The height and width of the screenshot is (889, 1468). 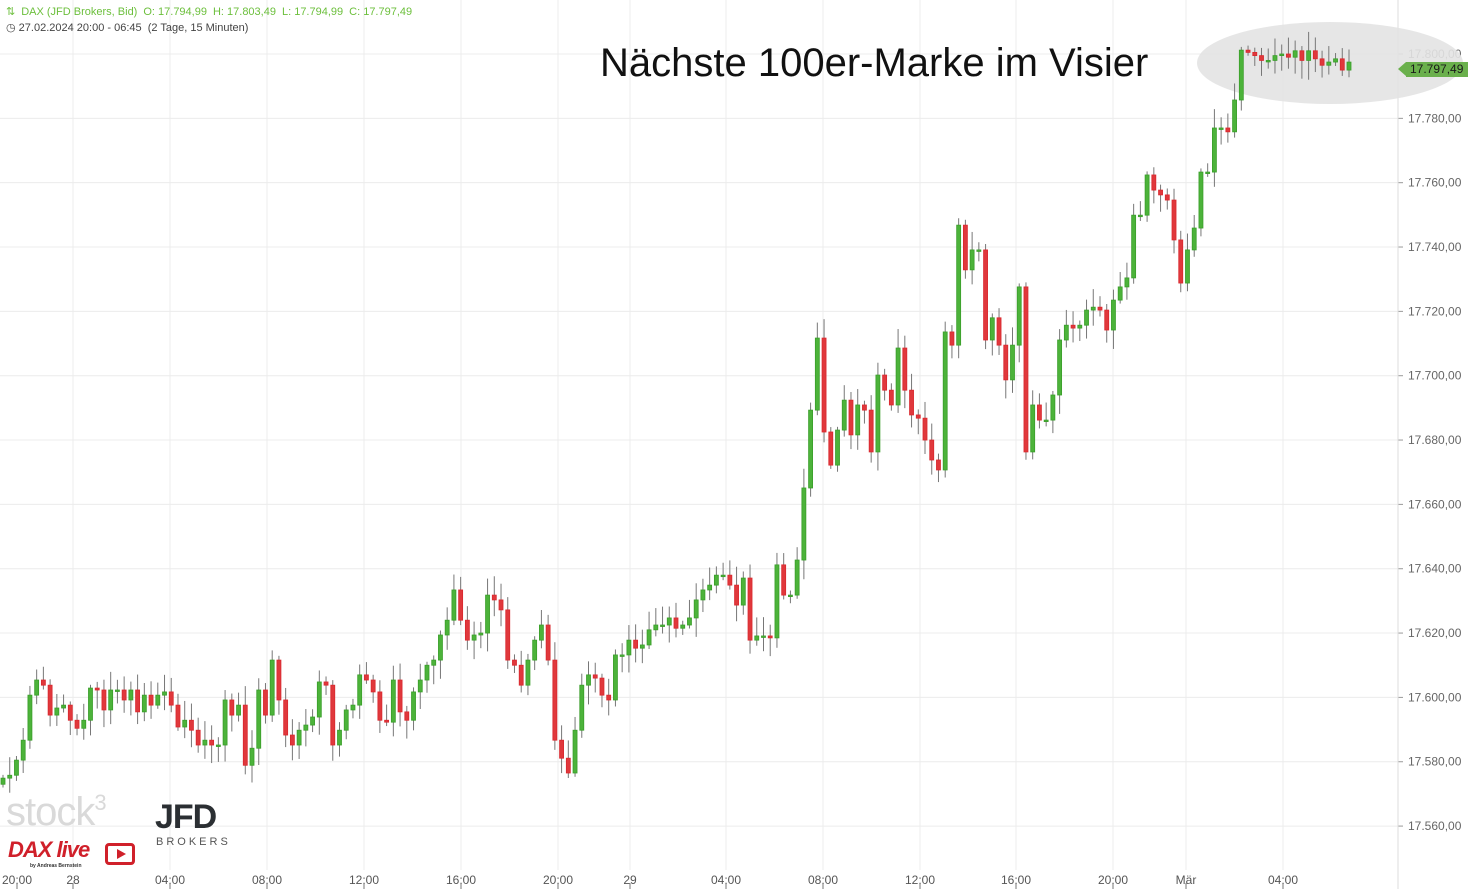 What do you see at coordinates (1432, 69) in the screenshot?
I see `last-price-tag: 17.797,49` at bounding box center [1432, 69].